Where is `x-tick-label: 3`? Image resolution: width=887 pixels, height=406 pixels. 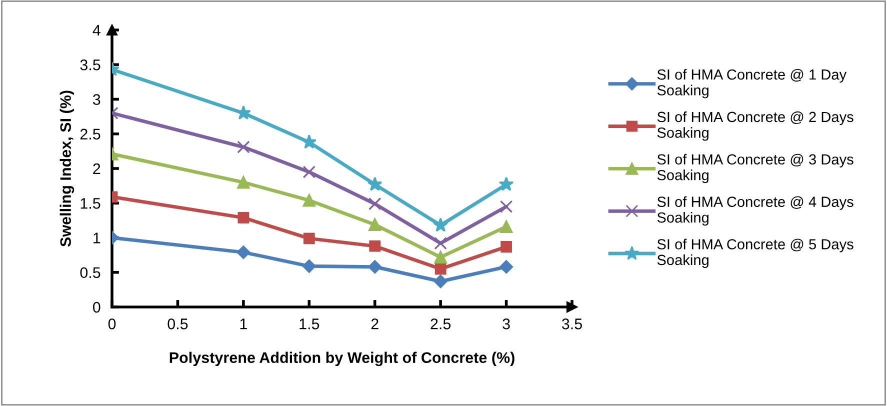
x-tick-label: 3 is located at coordinates (506, 324).